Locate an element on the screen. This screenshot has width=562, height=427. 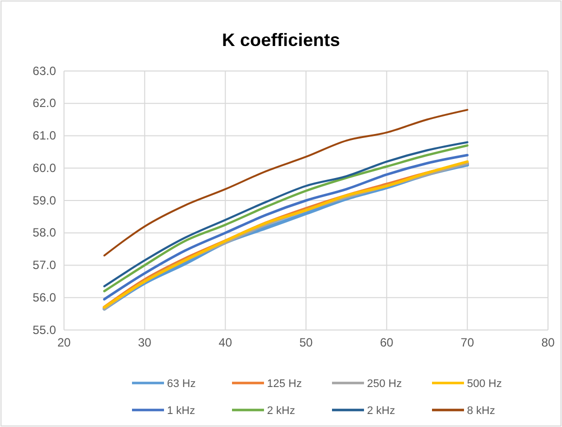
y-tick-label: 58.0 is located at coordinates (44, 233).